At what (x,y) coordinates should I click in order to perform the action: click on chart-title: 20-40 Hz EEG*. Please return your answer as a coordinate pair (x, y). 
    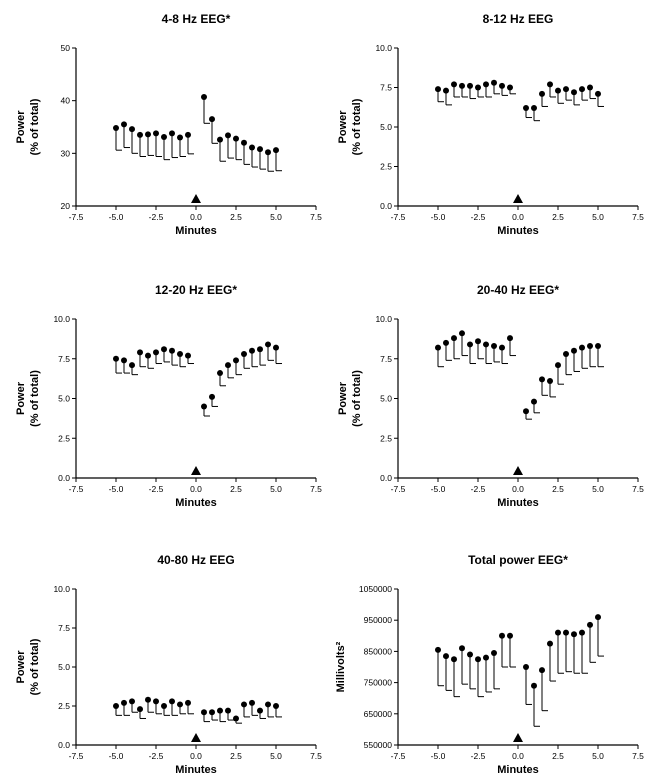
    Looking at the image, I should click on (518, 290).